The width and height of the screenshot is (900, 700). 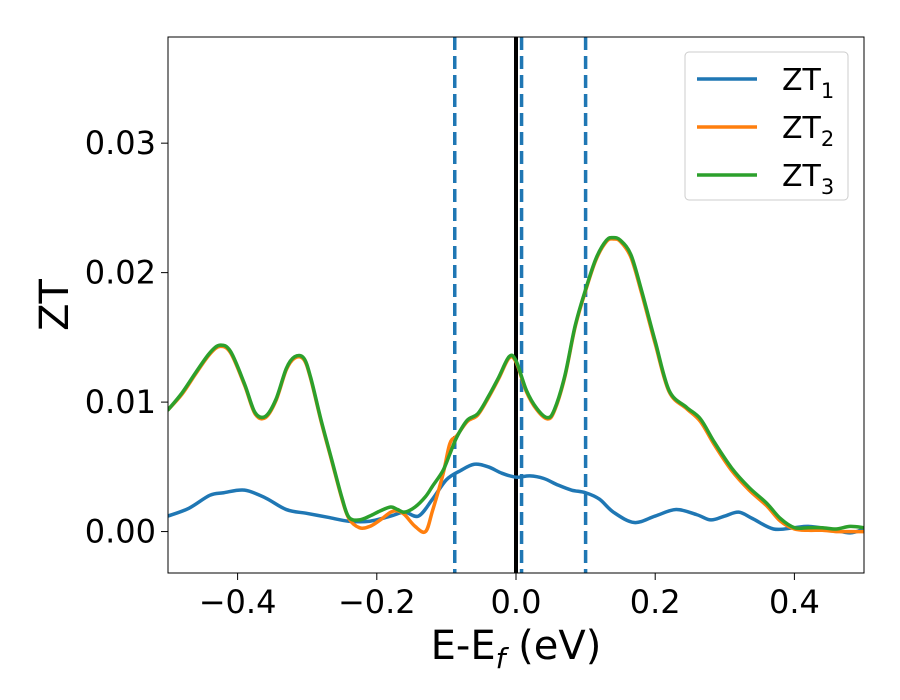 What do you see at coordinates (126, 337) in the screenshot?
I see `y-axis: 0.00 0.01 0.02 0.03` at bounding box center [126, 337].